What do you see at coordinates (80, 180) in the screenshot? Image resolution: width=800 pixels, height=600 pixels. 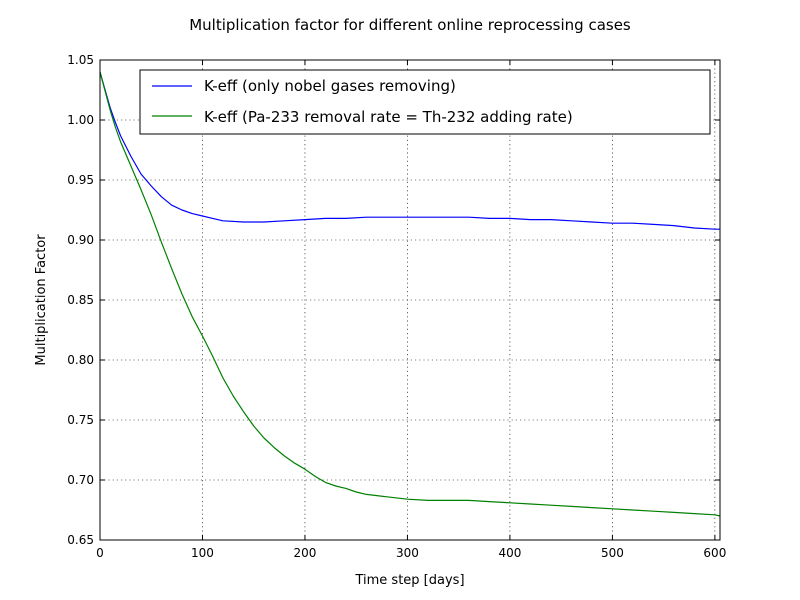 I see `y-tick-label: 0.95` at bounding box center [80, 180].